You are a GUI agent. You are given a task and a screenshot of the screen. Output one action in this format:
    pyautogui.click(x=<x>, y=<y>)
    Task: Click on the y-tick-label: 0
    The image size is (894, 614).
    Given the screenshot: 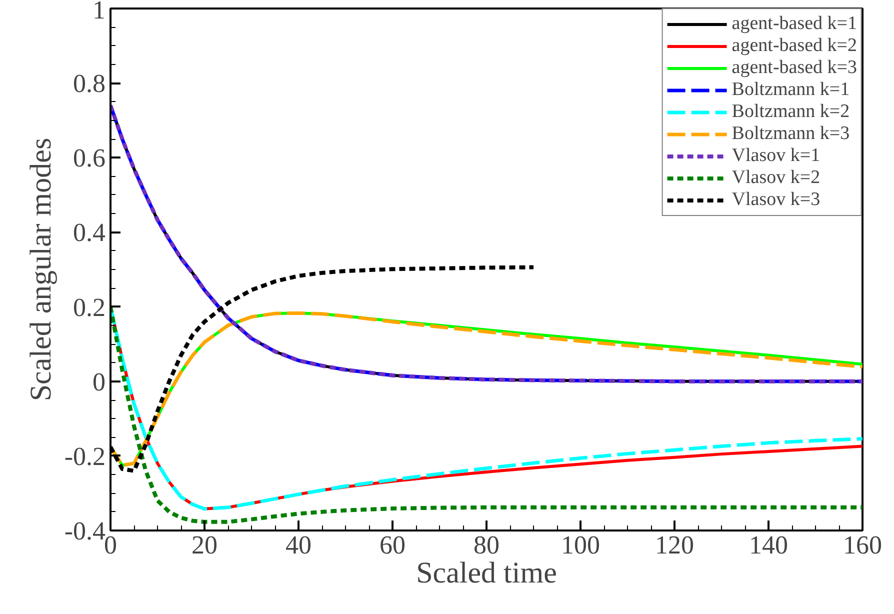 What is the action you would take?
    pyautogui.click(x=99, y=381)
    